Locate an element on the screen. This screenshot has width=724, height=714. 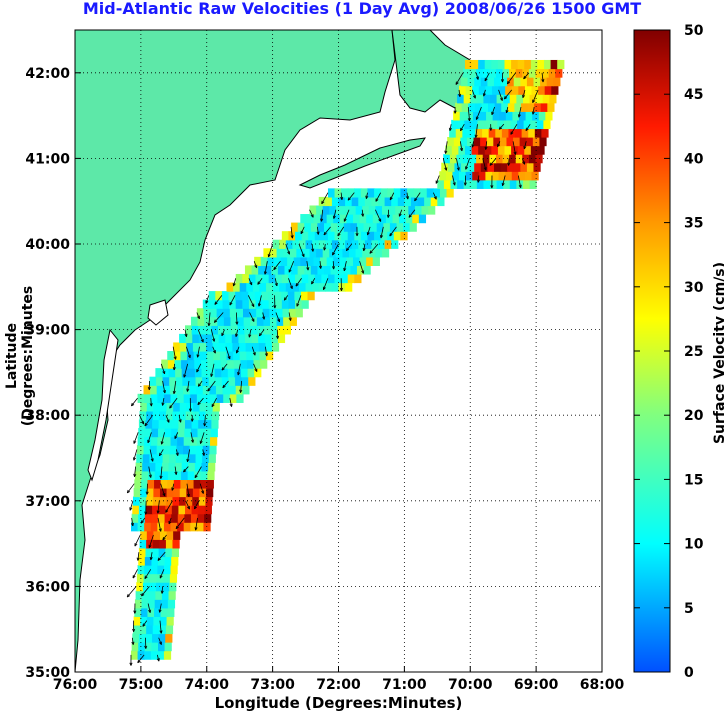
colorbar-tick-label: 10 is located at coordinates (694, 545).